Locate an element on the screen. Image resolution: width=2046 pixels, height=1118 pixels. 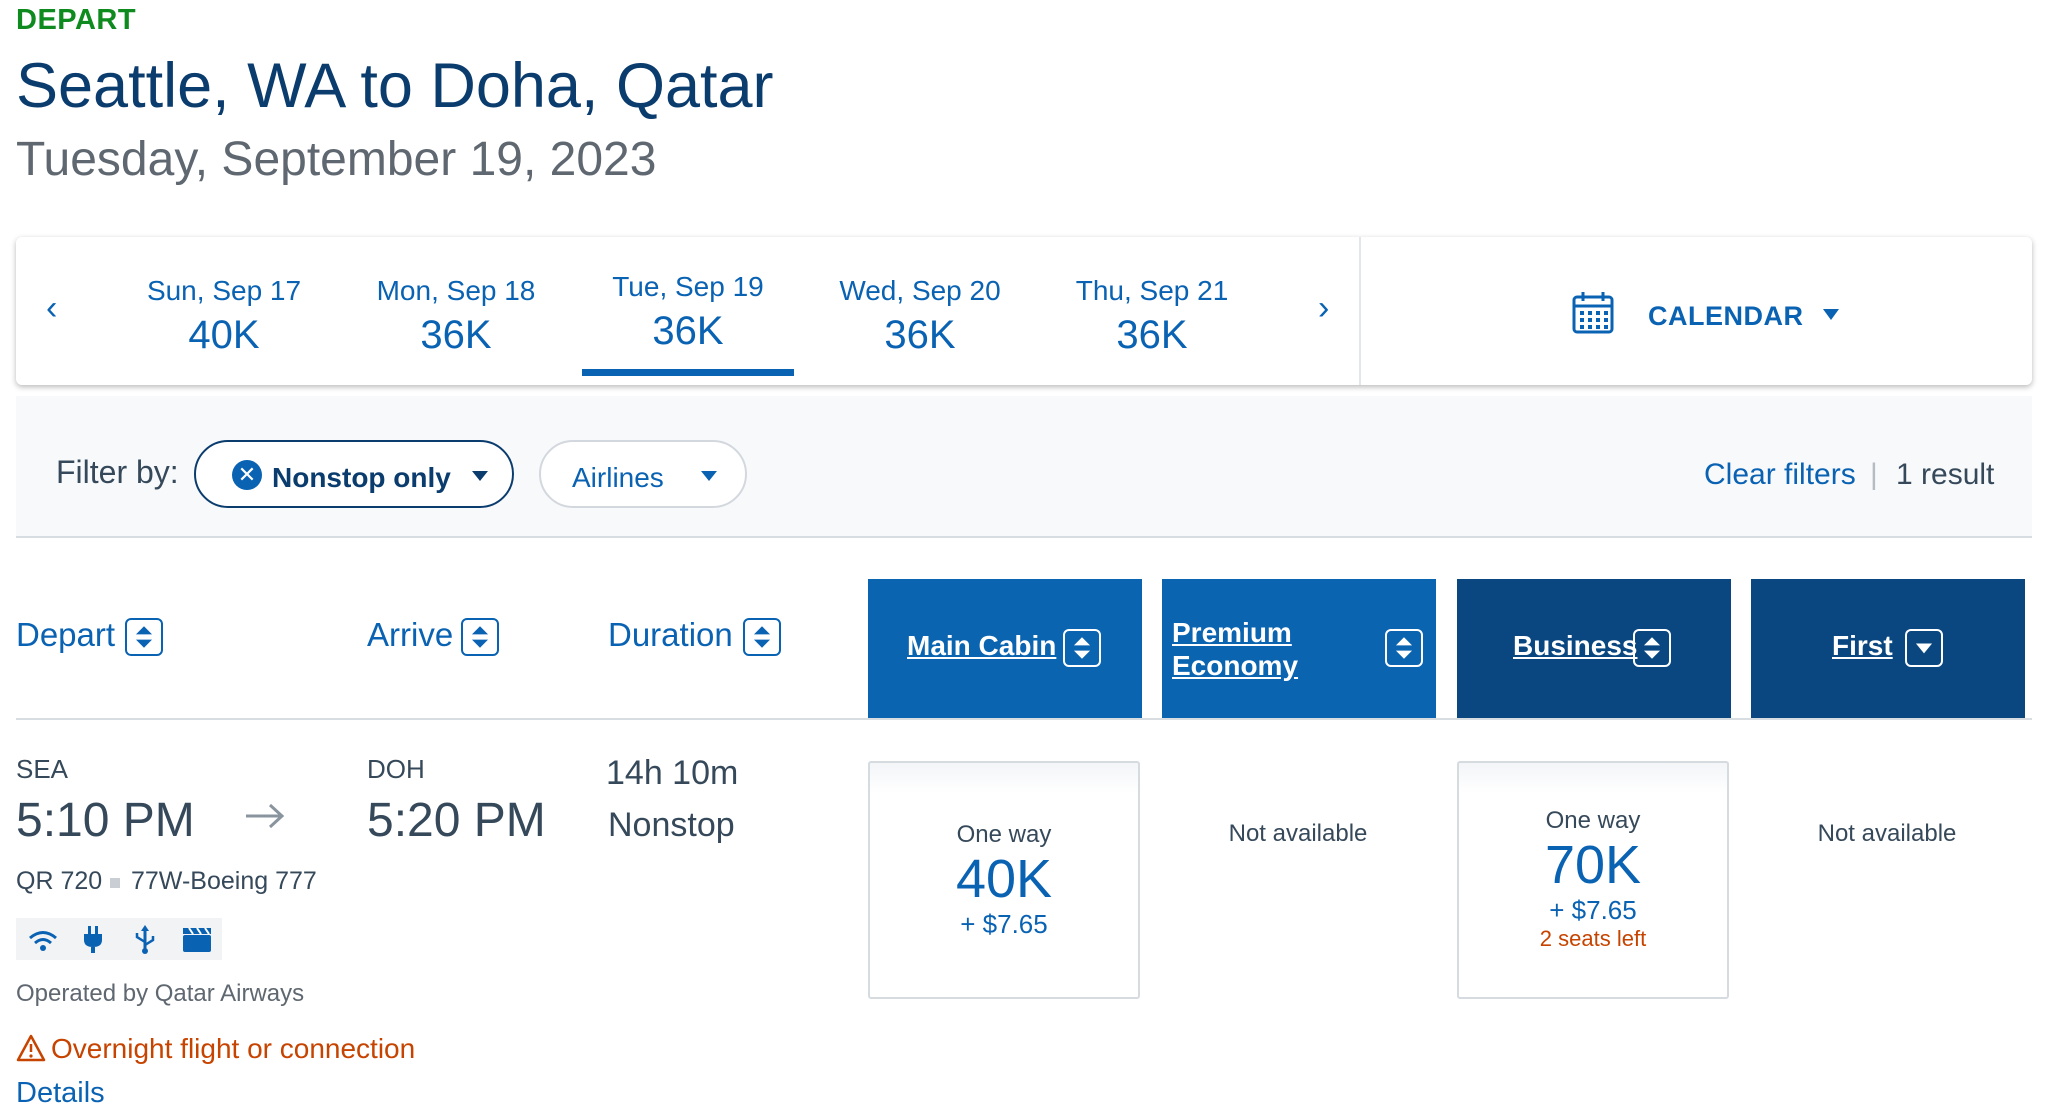
sort-down-icon is located at coordinates (1924, 648).